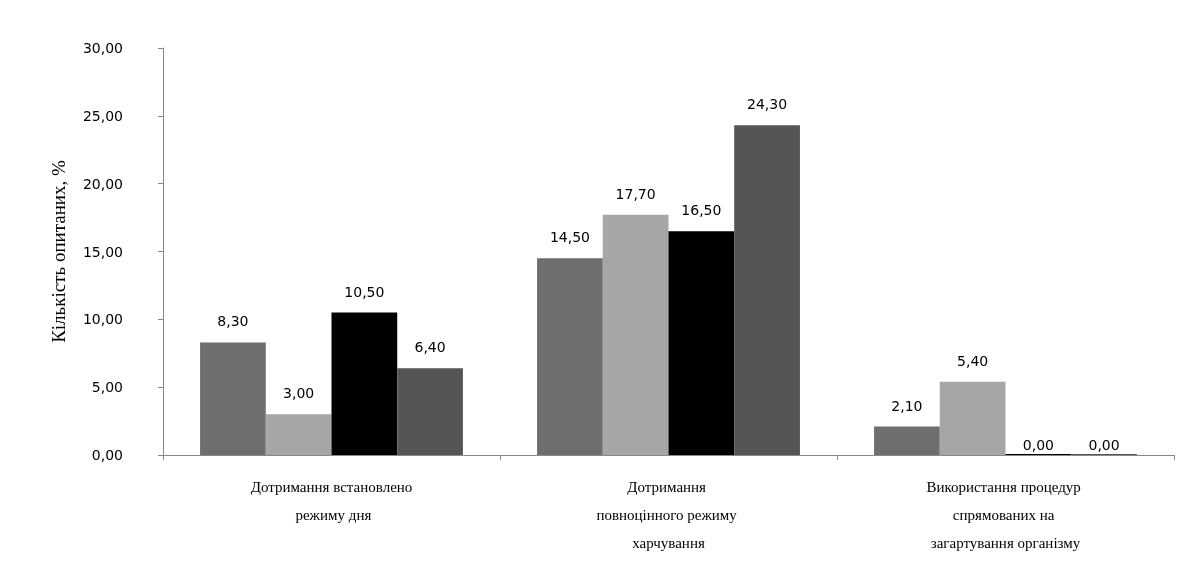  What do you see at coordinates (102, 183) in the screenshot?
I see `y-tick-label: 20,00` at bounding box center [102, 183].